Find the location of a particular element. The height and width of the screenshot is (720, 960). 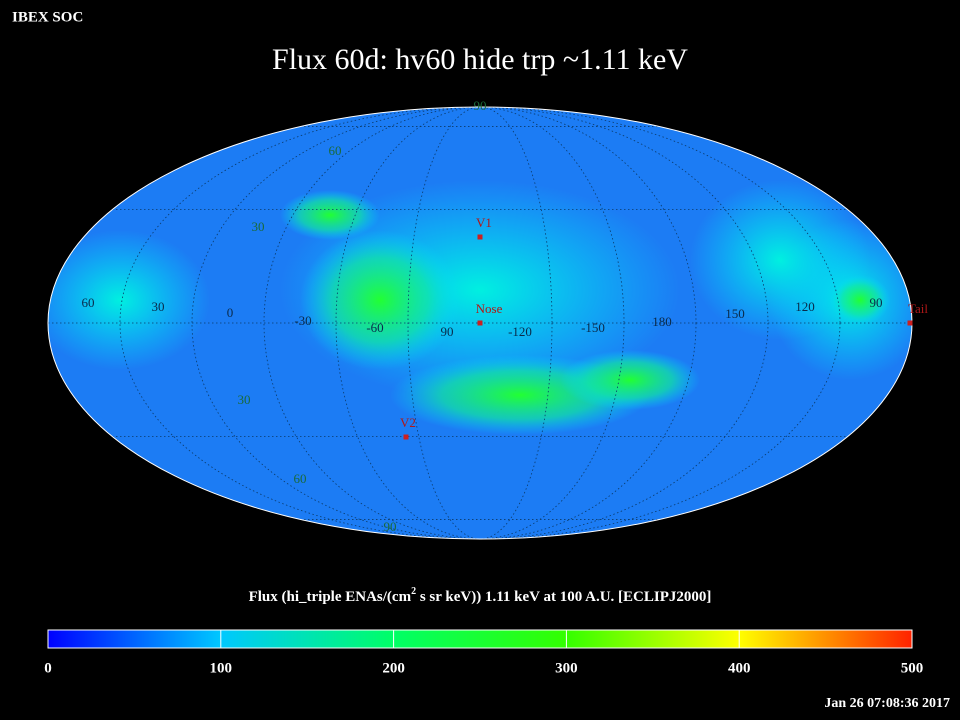

longitude-label: 60 is located at coordinates (88, 302).